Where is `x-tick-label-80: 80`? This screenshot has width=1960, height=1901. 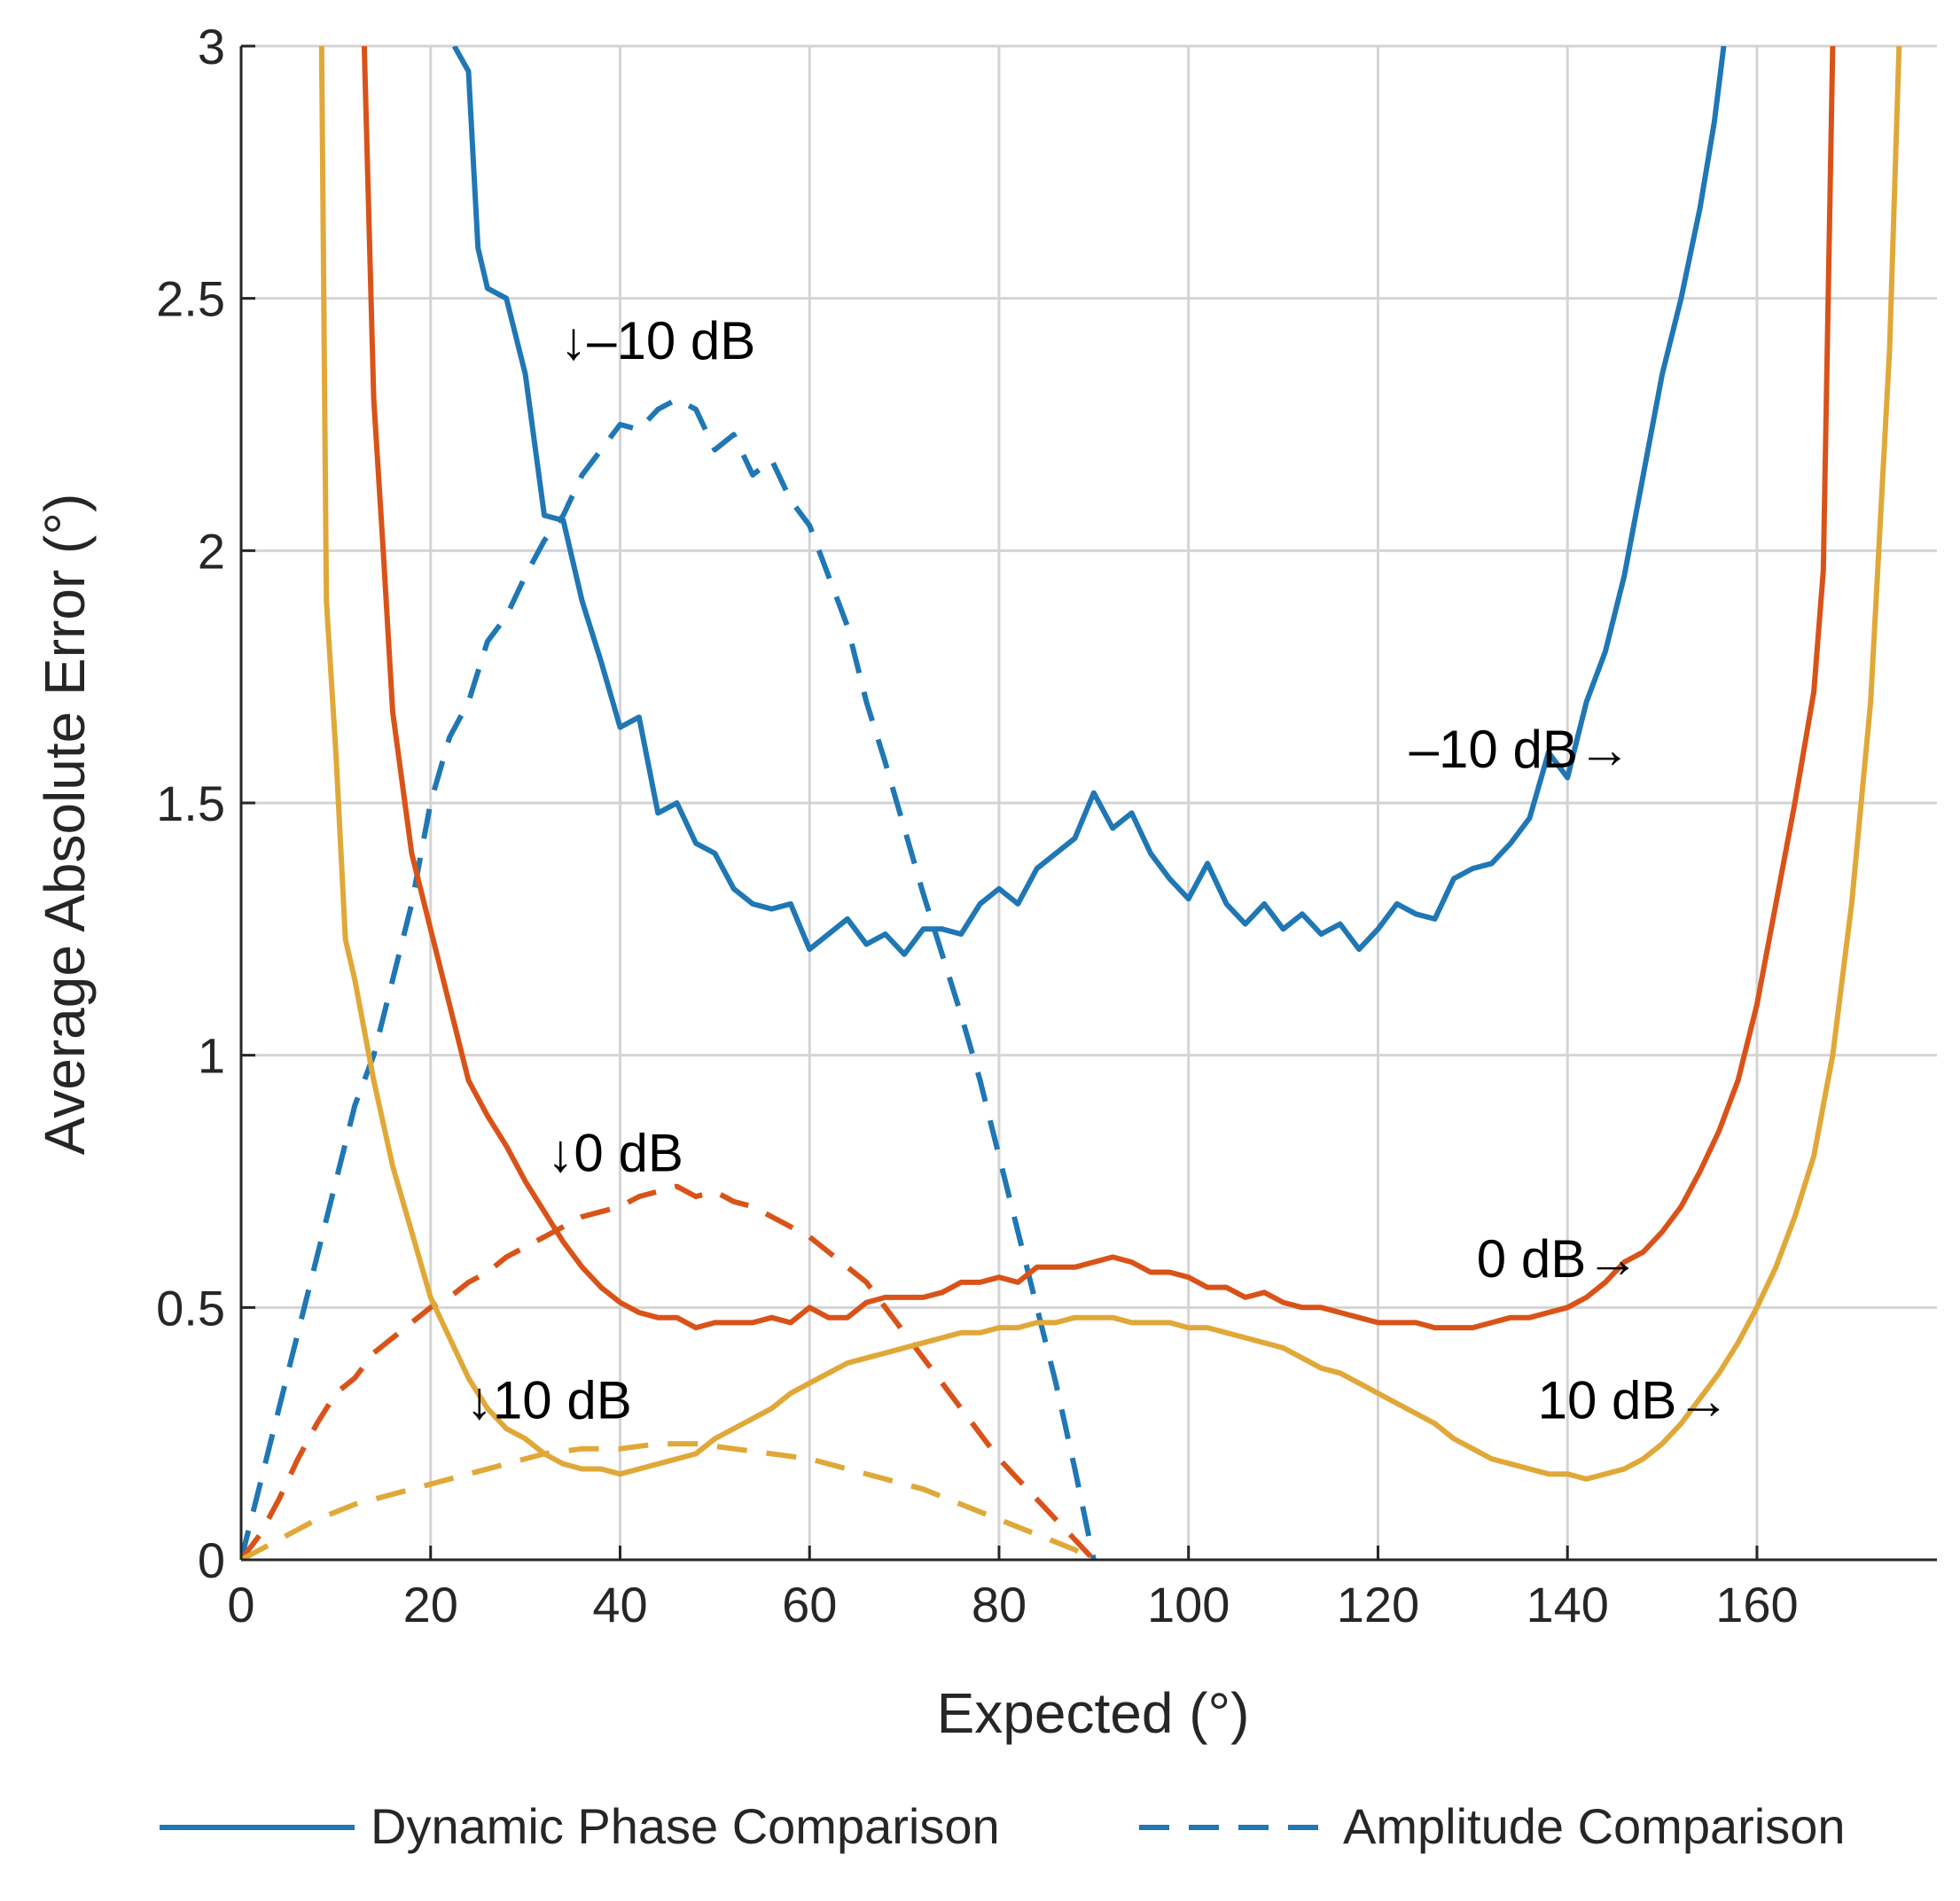
x-tick-label-80: 80 is located at coordinates (999, 1604).